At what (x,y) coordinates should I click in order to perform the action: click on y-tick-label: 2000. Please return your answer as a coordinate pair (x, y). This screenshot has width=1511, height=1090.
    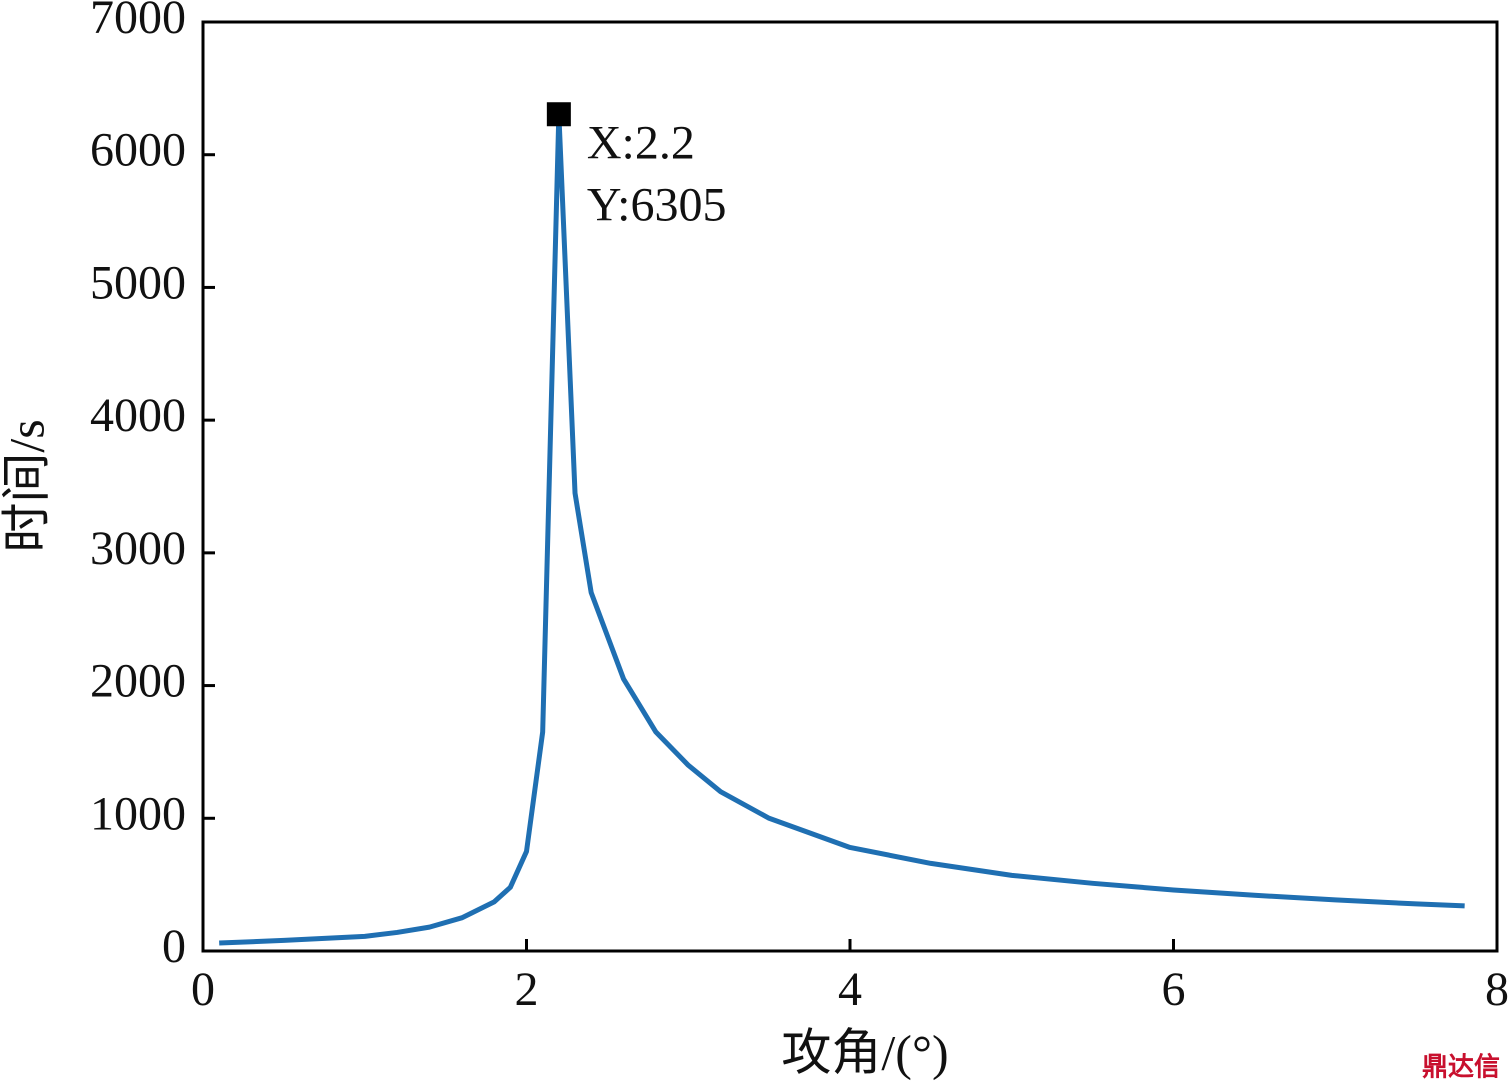
    Looking at the image, I should click on (138, 681).